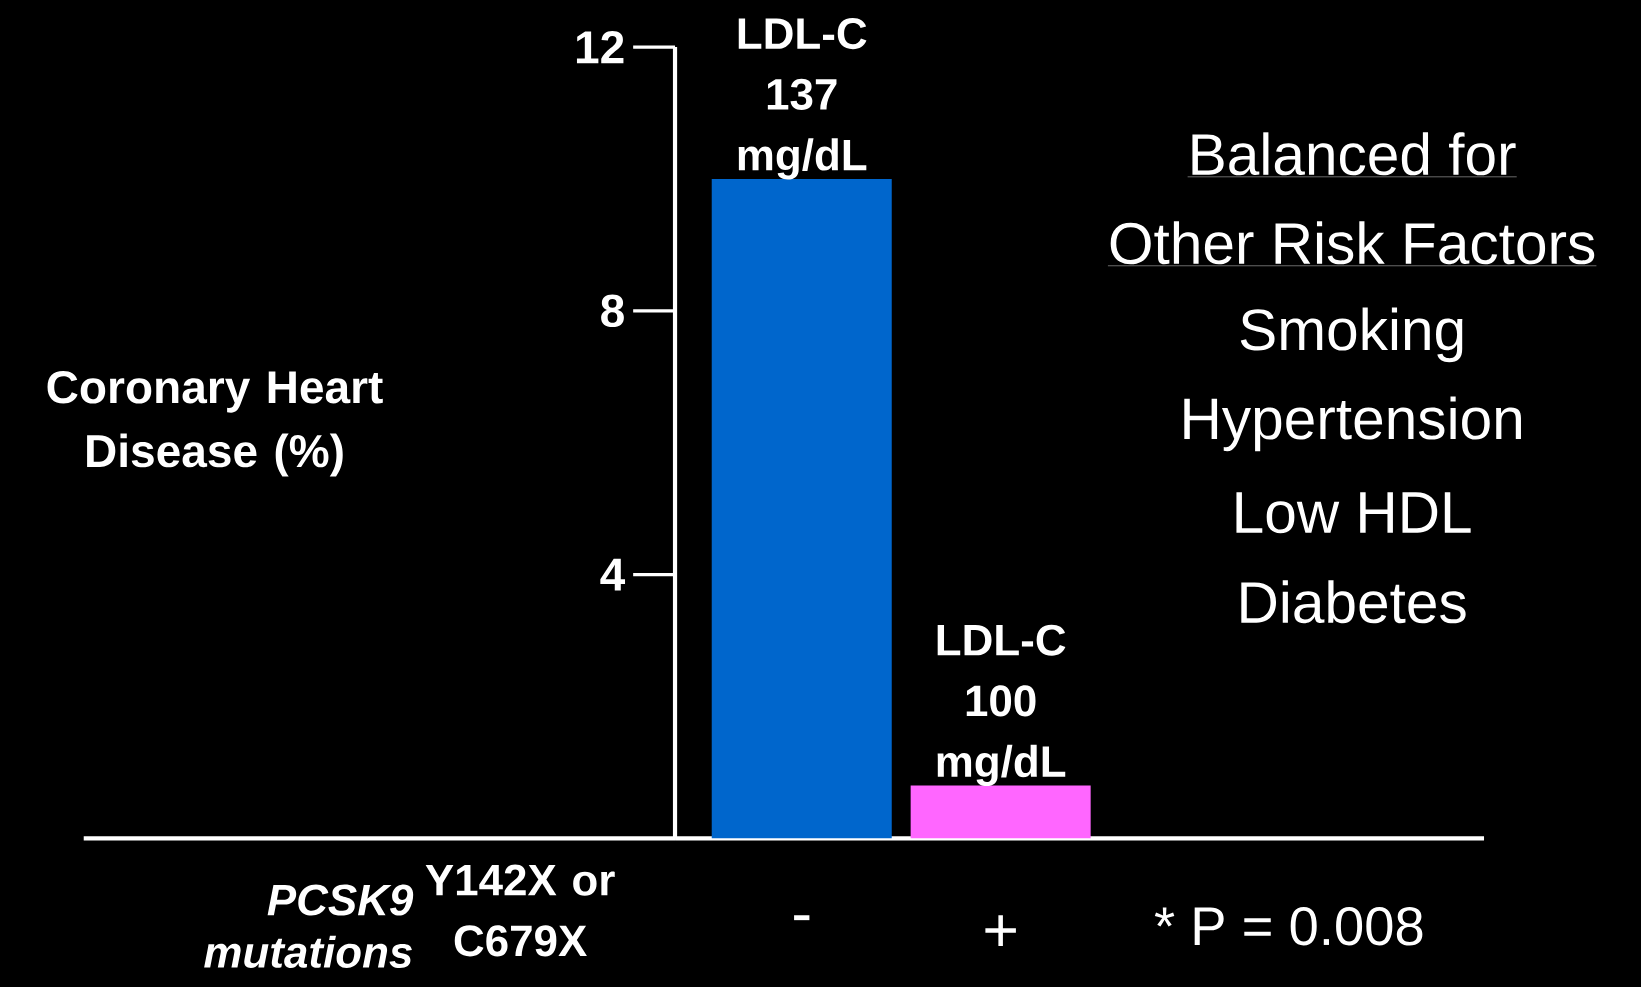 Image resolution: width=1641 pixels, height=987 pixels. What do you see at coordinates (600, 47) in the screenshot?
I see `y-tick-label: 12` at bounding box center [600, 47].